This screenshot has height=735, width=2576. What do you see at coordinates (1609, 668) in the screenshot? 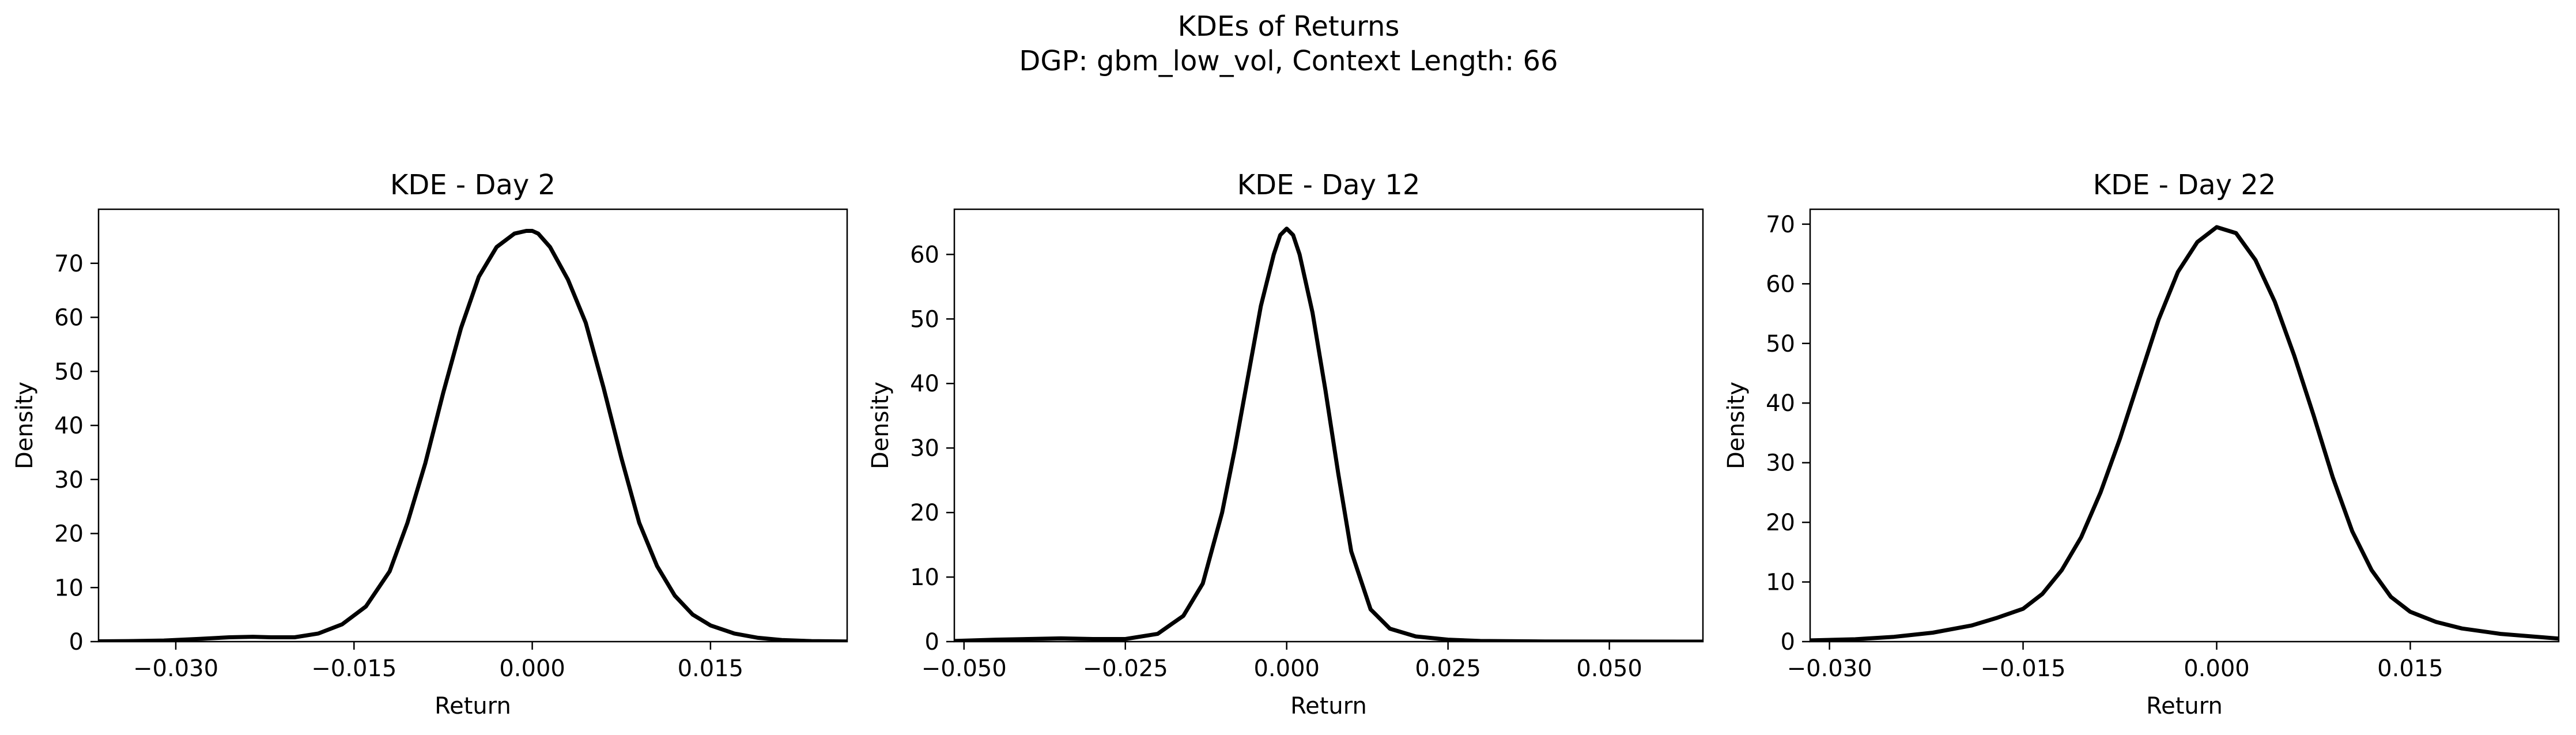
I see `x-tick-label: 0.050` at bounding box center [1609, 668].